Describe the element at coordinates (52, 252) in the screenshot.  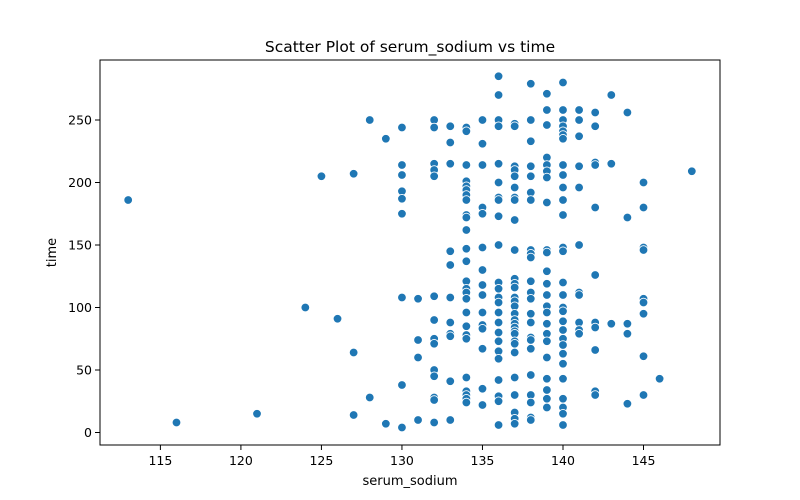
I see `y-axis-label: time` at that location.